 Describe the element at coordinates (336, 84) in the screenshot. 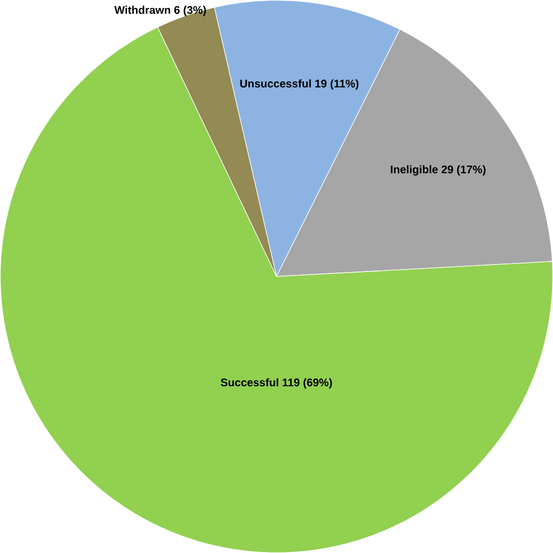

I see `data-label: 19 (11%)` at that location.